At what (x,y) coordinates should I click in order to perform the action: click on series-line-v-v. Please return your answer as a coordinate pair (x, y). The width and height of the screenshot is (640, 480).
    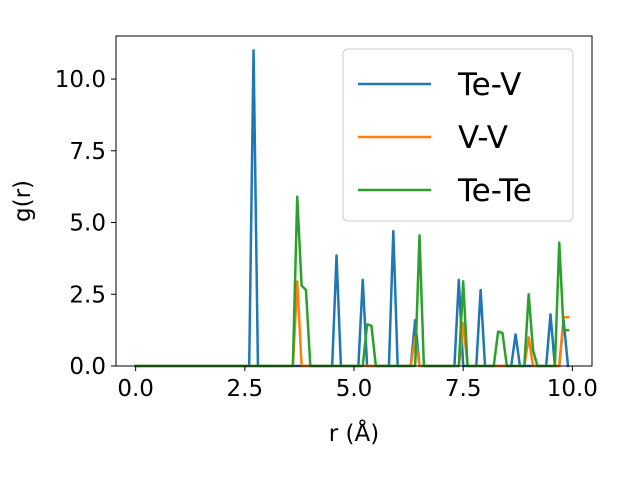
    Looking at the image, I should click on (352, 324).